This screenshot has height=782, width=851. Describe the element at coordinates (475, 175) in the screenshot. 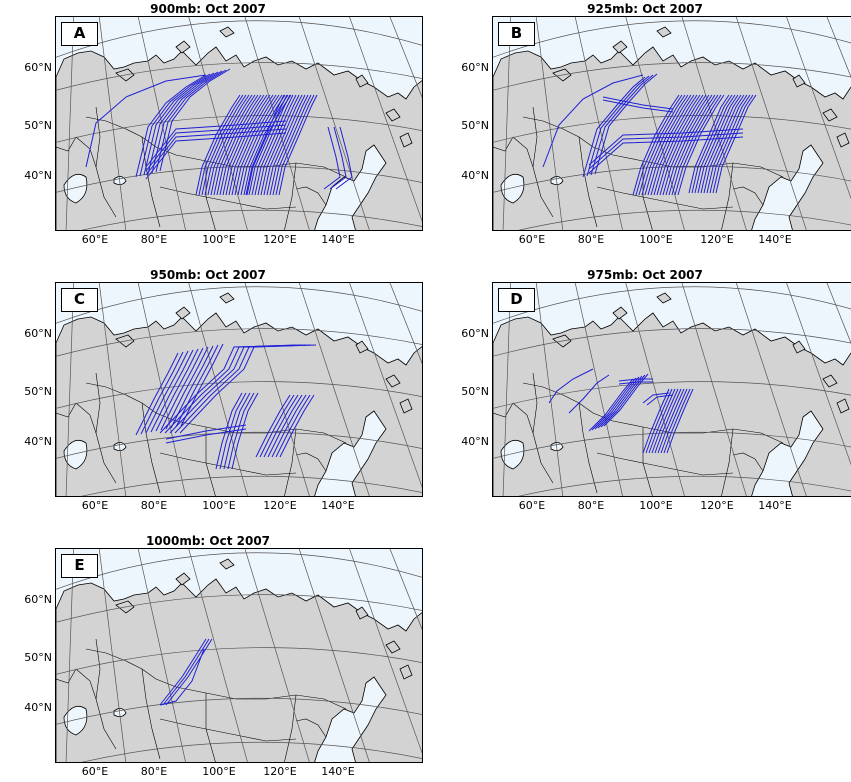

I see `latitude-label: 40°N` at that location.